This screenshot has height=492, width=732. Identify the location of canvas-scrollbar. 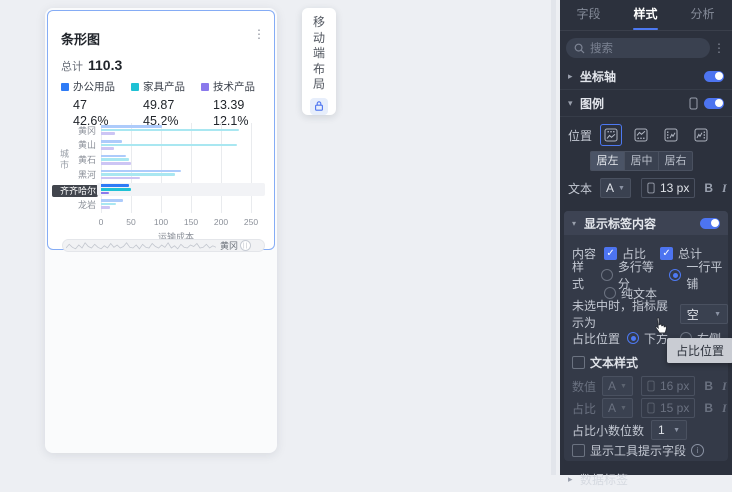
(553, 237).